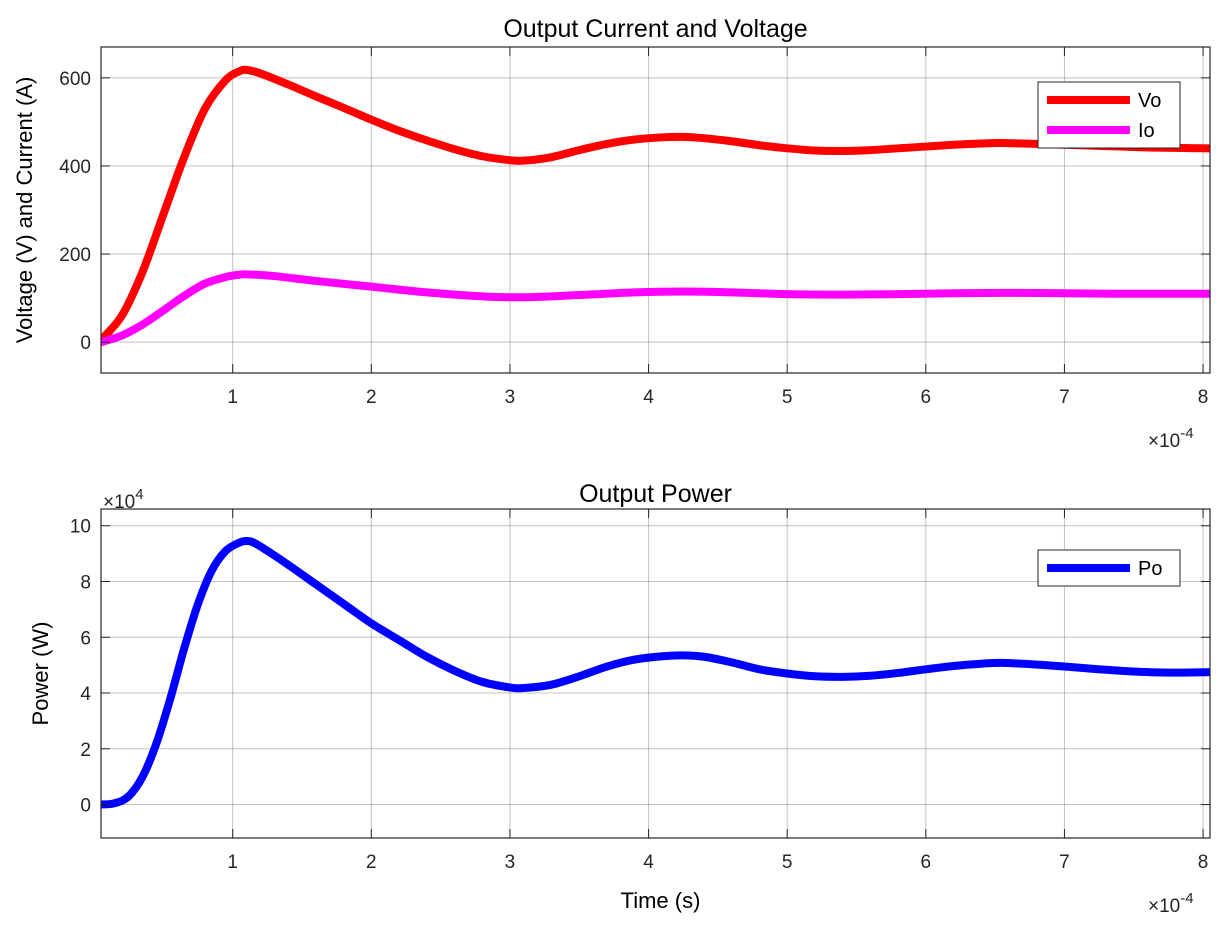 This screenshot has height=930, width=1223. What do you see at coordinates (24, 210) in the screenshot?
I see `y-axis-label-top: Voltage (V) and Current (A)` at bounding box center [24, 210].